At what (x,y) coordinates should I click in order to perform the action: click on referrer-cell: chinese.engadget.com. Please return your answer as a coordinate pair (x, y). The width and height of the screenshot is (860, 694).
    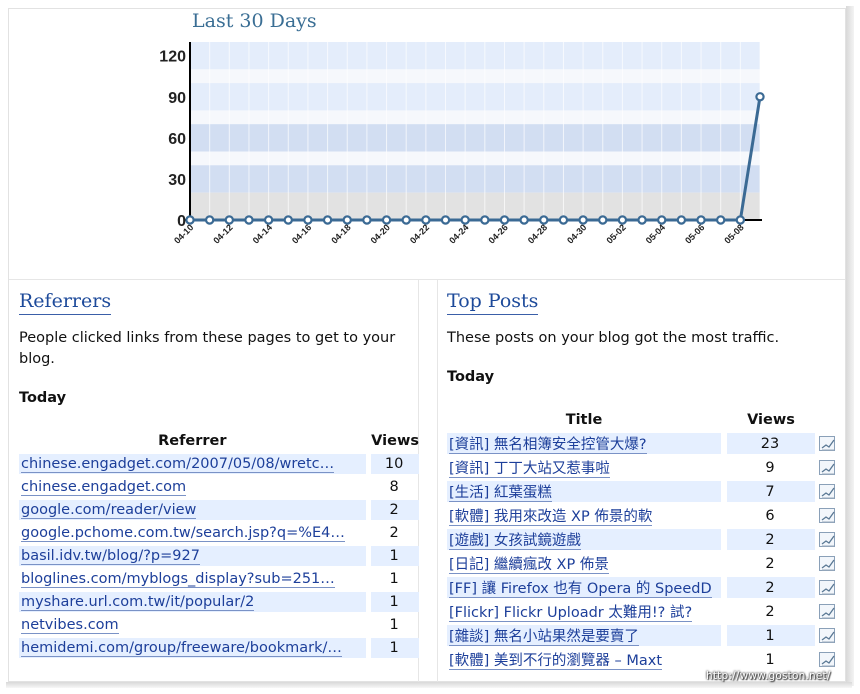
    Looking at the image, I should click on (192, 487).